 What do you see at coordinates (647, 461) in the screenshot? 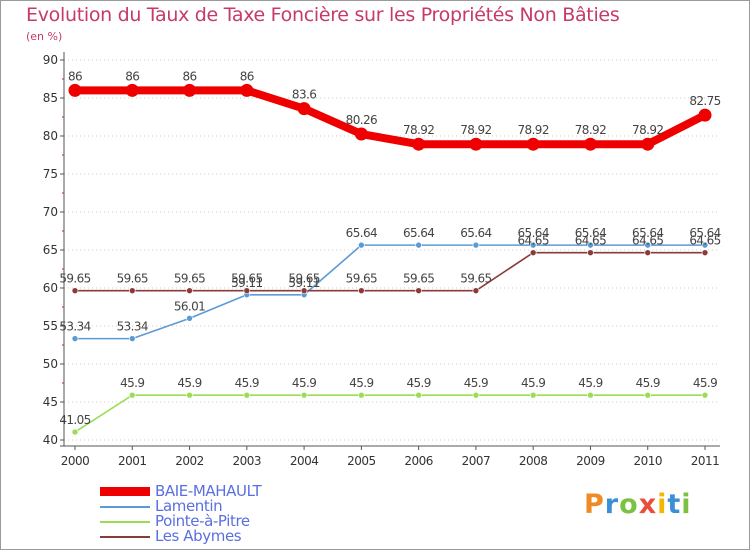
I see `x-tick-label: 2010` at bounding box center [647, 461].